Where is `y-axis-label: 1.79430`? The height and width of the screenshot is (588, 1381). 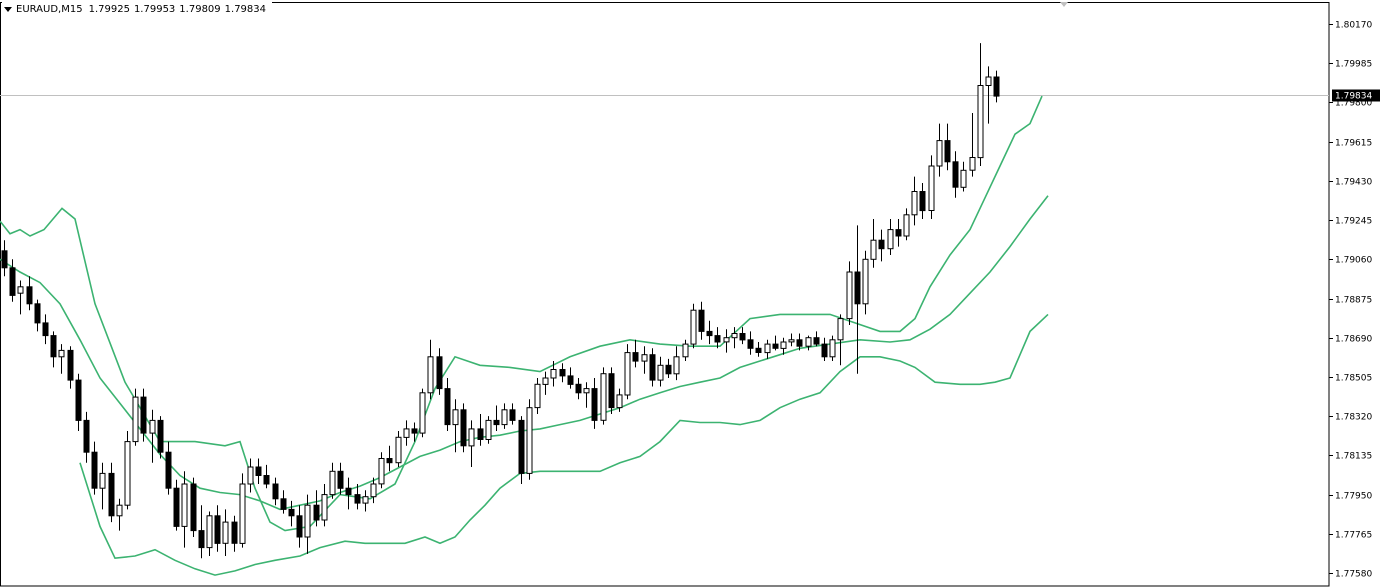 y-axis-label: 1.79430 is located at coordinates (1353, 183).